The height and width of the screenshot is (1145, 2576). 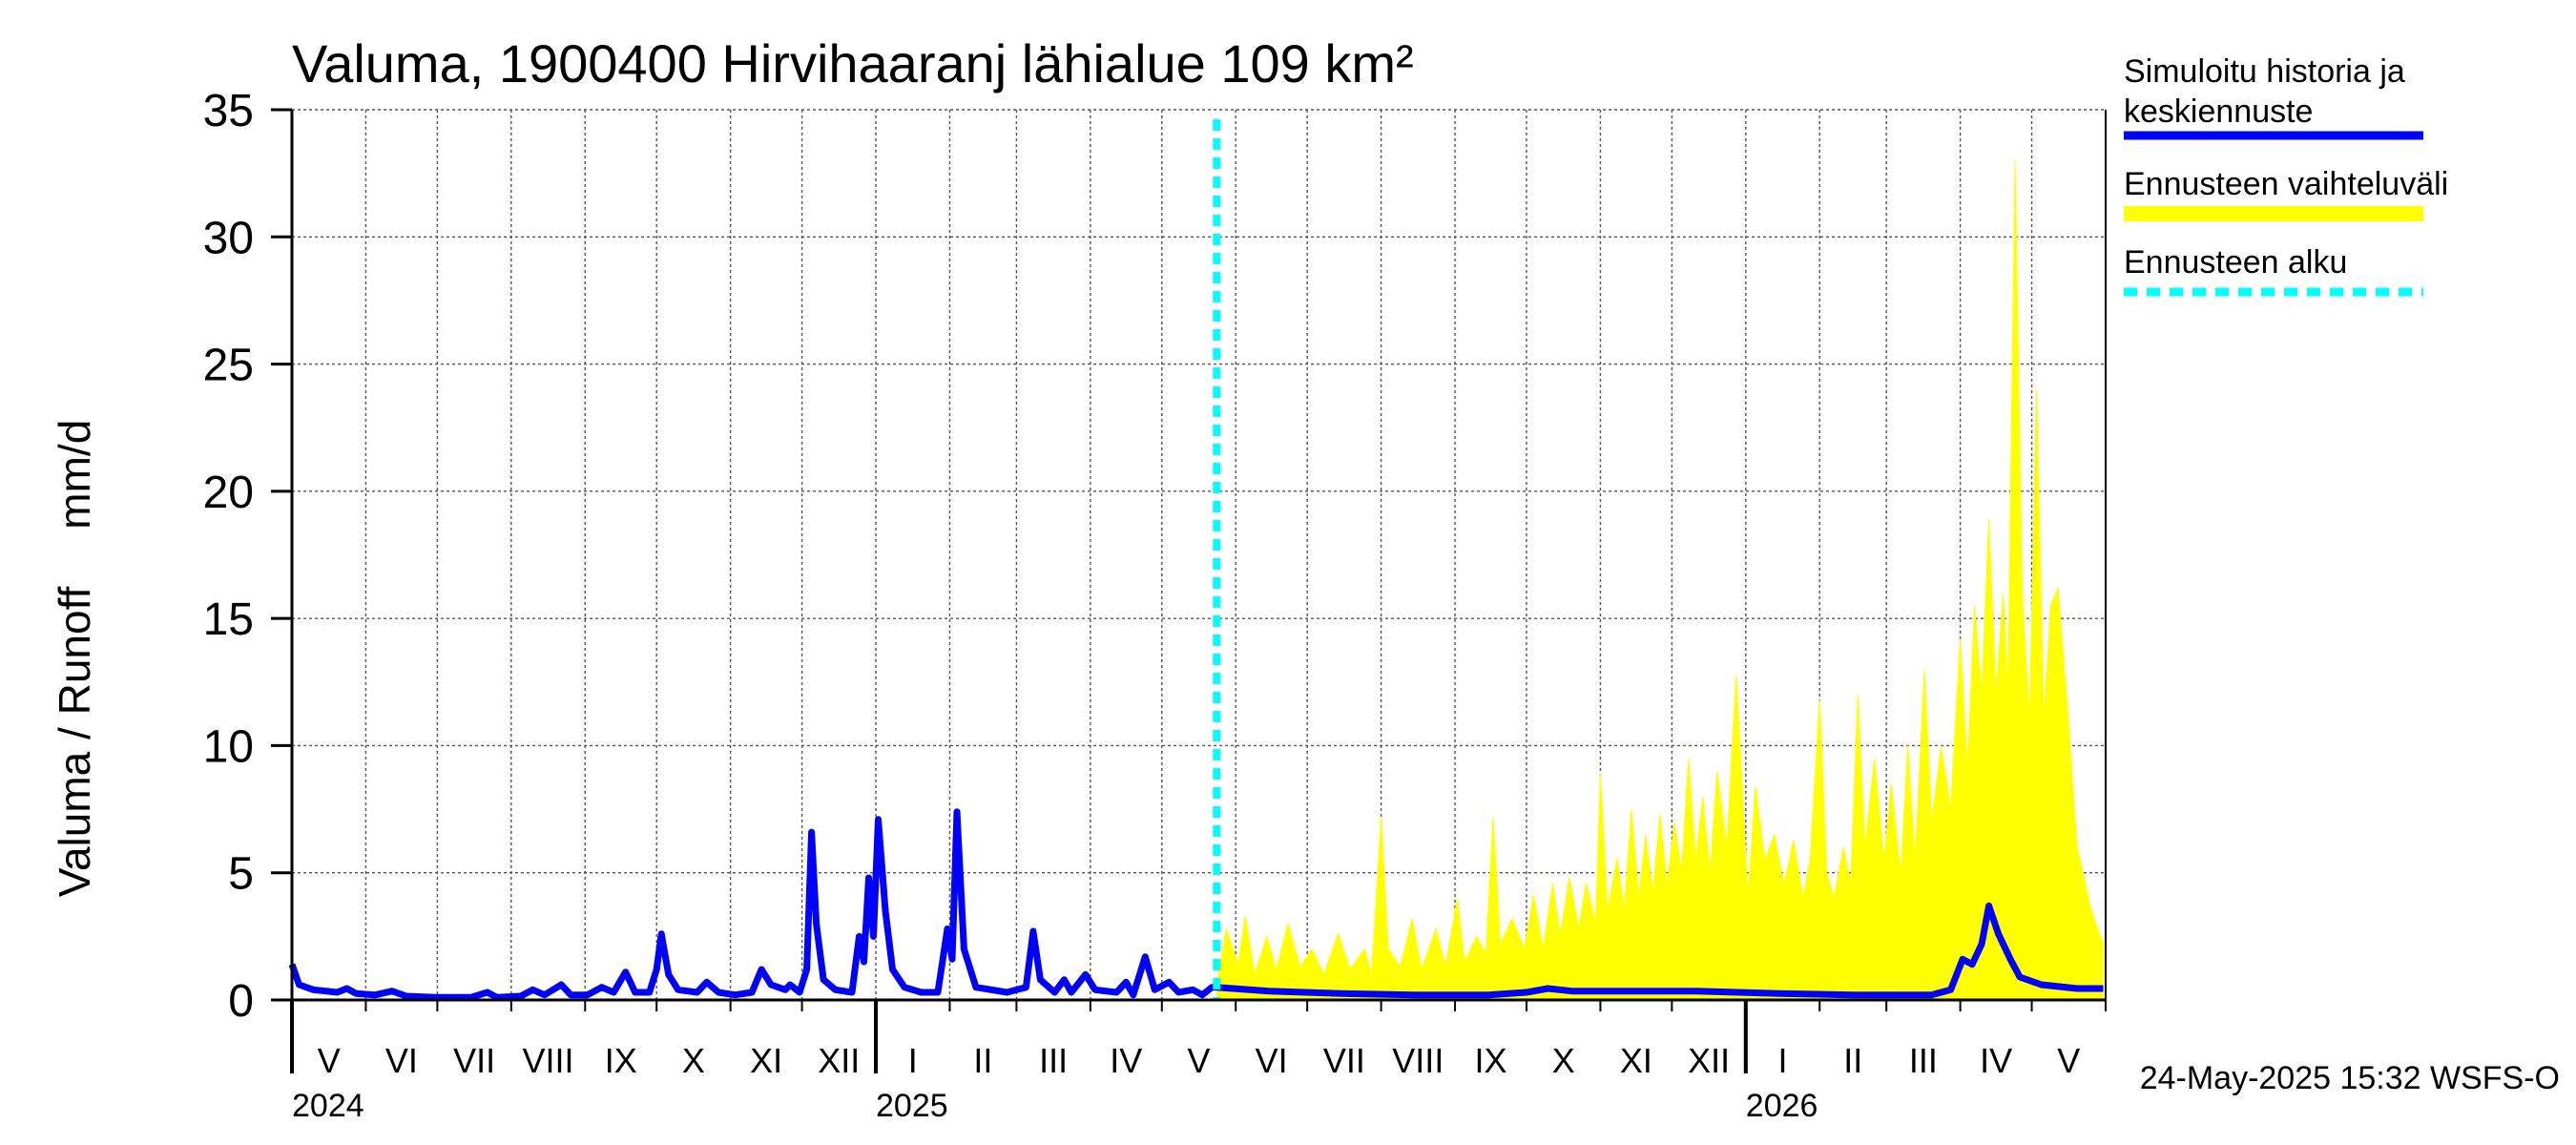 What do you see at coordinates (74, 741) in the screenshot?
I see `y-axis-label-text: Valuma / Runoff` at bounding box center [74, 741].